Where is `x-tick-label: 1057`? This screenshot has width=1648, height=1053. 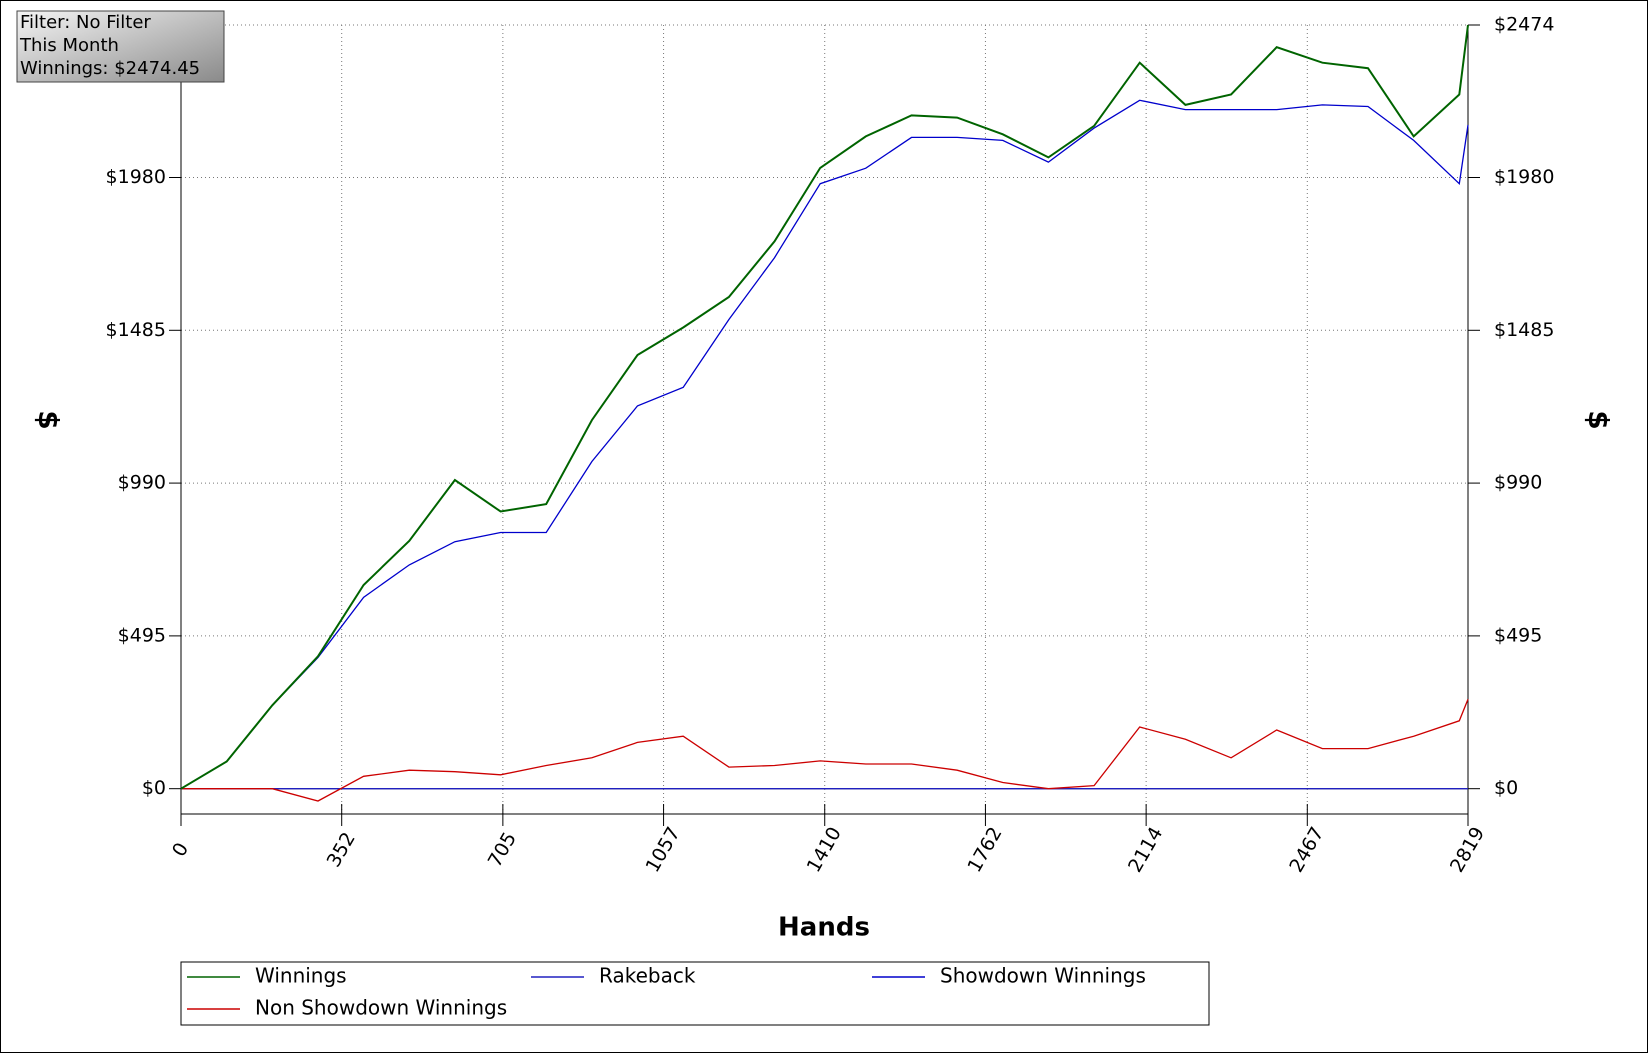
x-tick-label: 1057 is located at coordinates (663, 849).